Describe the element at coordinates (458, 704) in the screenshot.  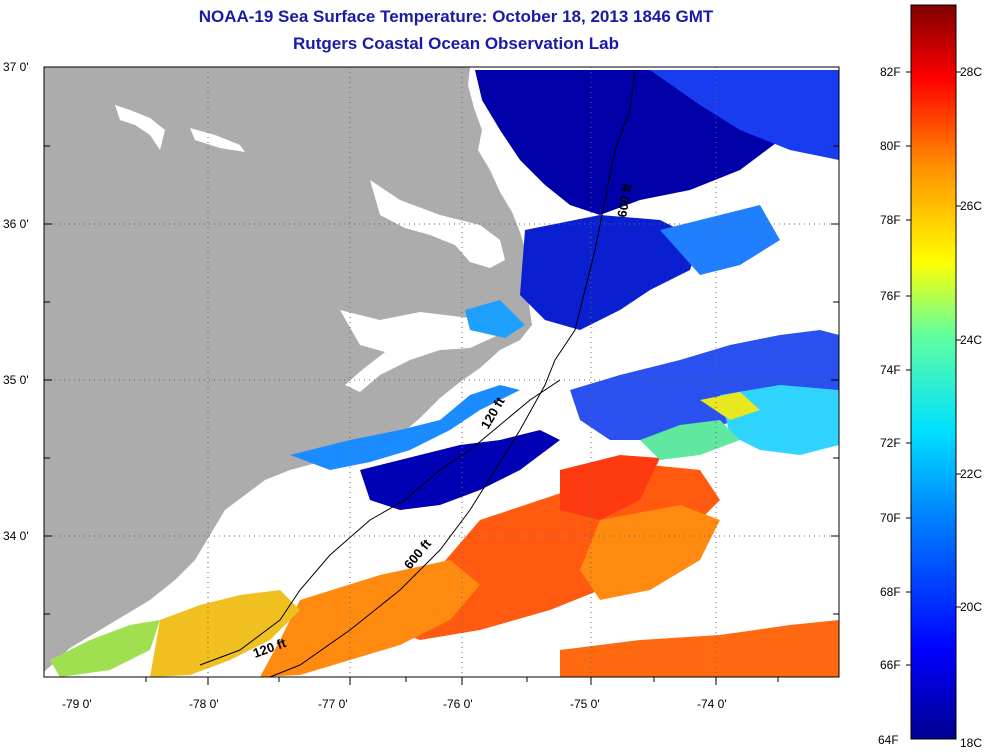
I see `lon-label: -76 0'` at that location.